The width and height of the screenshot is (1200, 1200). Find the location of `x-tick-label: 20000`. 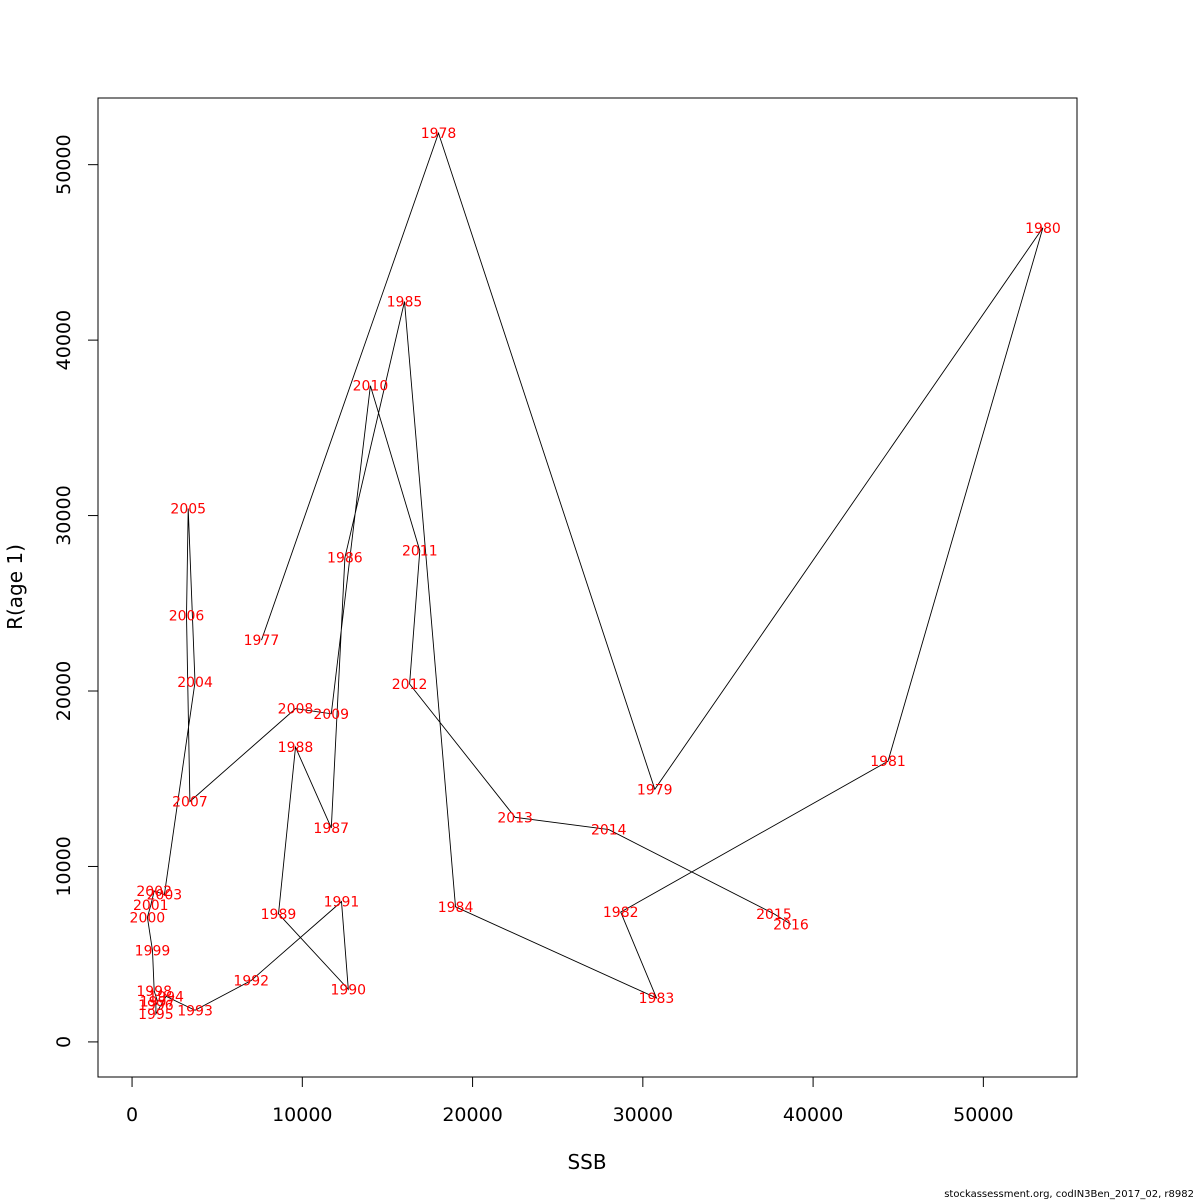

x-tick-label: 20000 is located at coordinates (472, 1115).